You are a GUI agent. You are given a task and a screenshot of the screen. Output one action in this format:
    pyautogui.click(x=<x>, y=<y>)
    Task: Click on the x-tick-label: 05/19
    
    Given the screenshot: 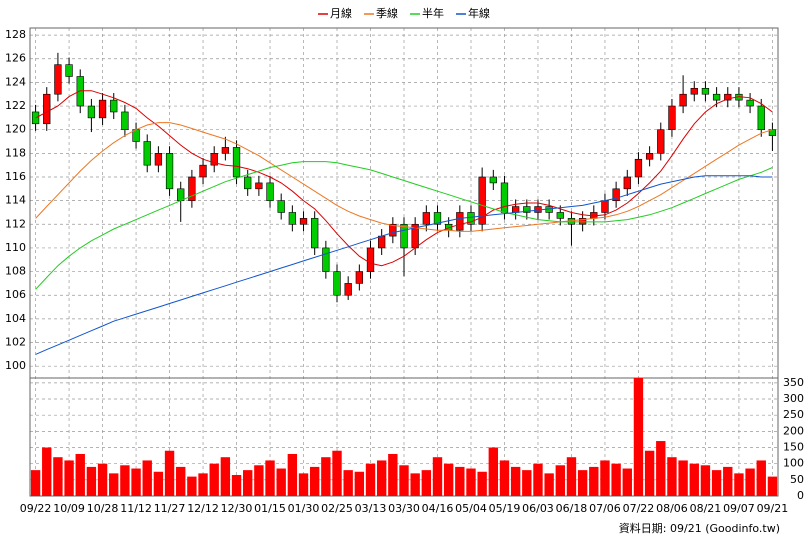 What is the action you would take?
    pyautogui.click(x=505, y=508)
    